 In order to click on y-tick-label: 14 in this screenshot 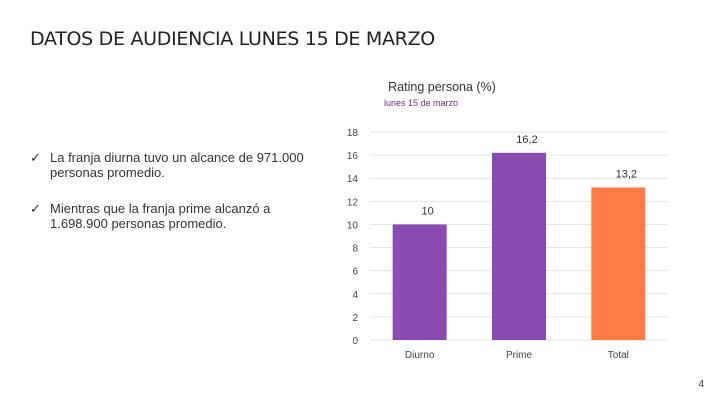, I will do `click(353, 179)`.